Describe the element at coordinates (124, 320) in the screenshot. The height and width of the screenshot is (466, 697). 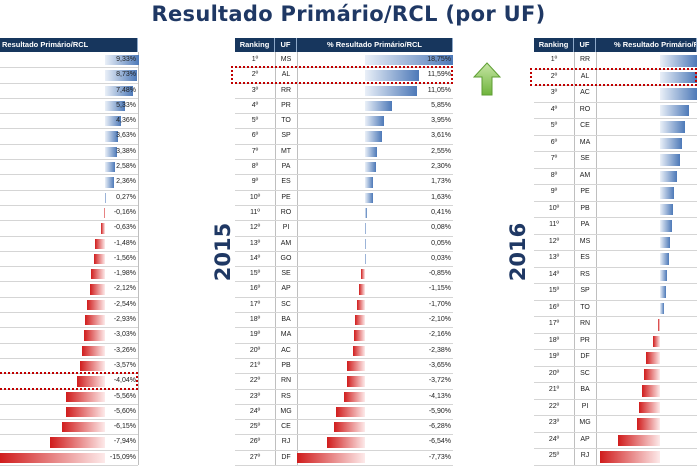
I see `value-label: -2,93%` at that location.